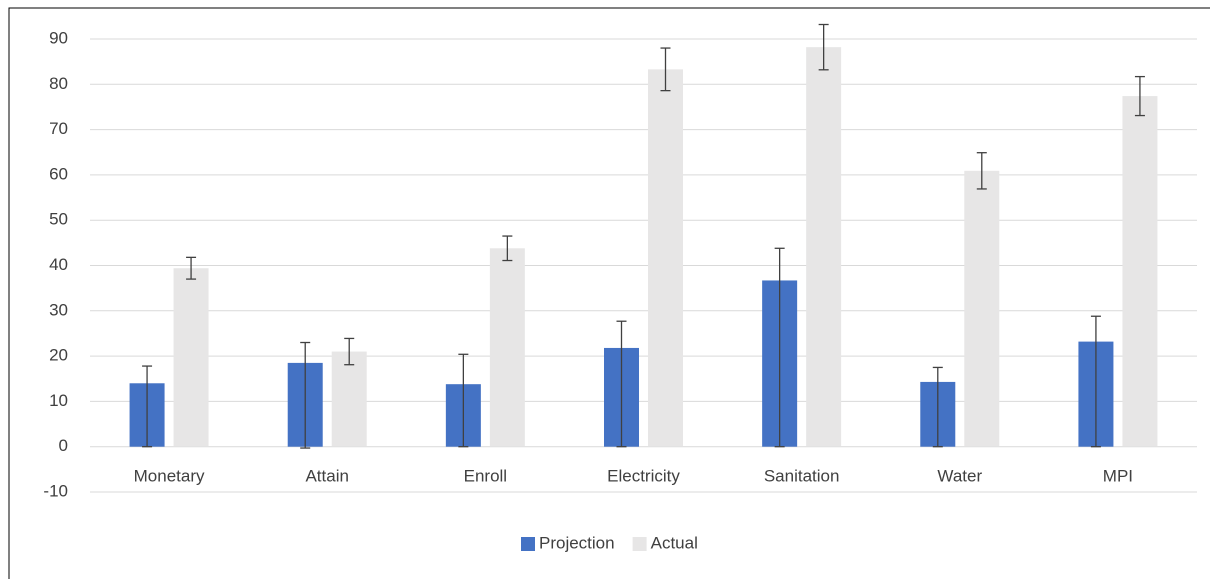  Describe the element at coordinates (169, 475) in the screenshot. I see `x-tick-label: Monetary` at that location.